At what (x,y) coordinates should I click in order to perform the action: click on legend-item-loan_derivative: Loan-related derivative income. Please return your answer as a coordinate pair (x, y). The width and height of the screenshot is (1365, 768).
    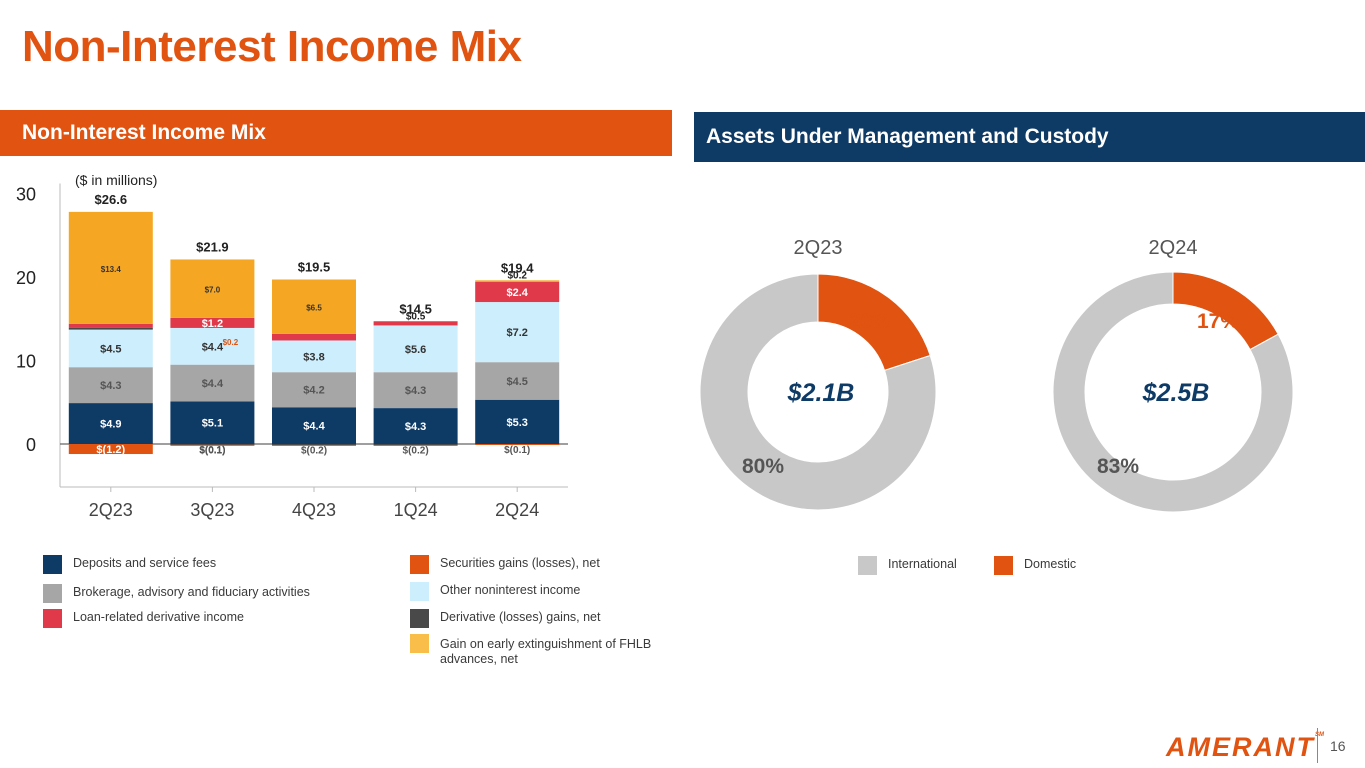
    Looking at the image, I should click on (143, 618).